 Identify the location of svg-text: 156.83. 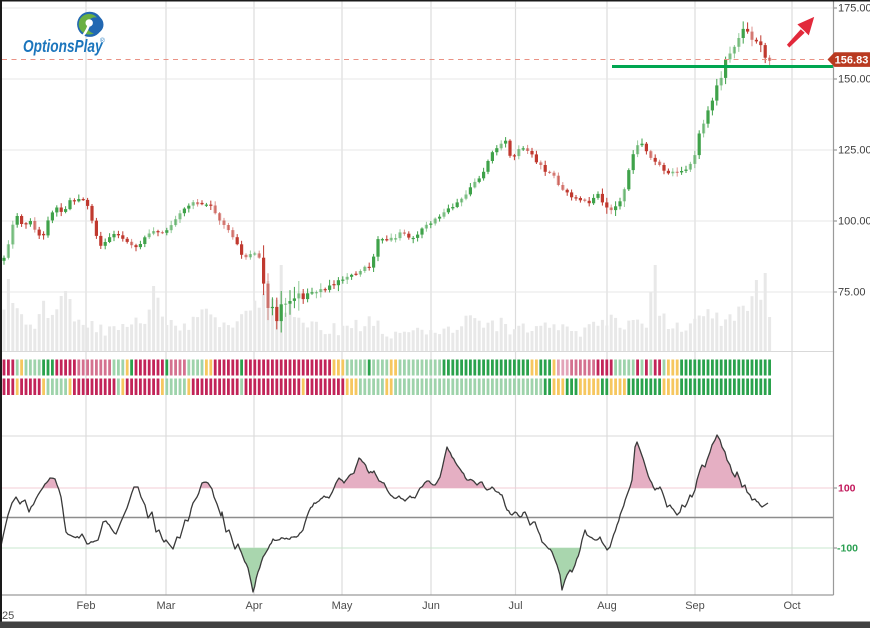
(852, 61).